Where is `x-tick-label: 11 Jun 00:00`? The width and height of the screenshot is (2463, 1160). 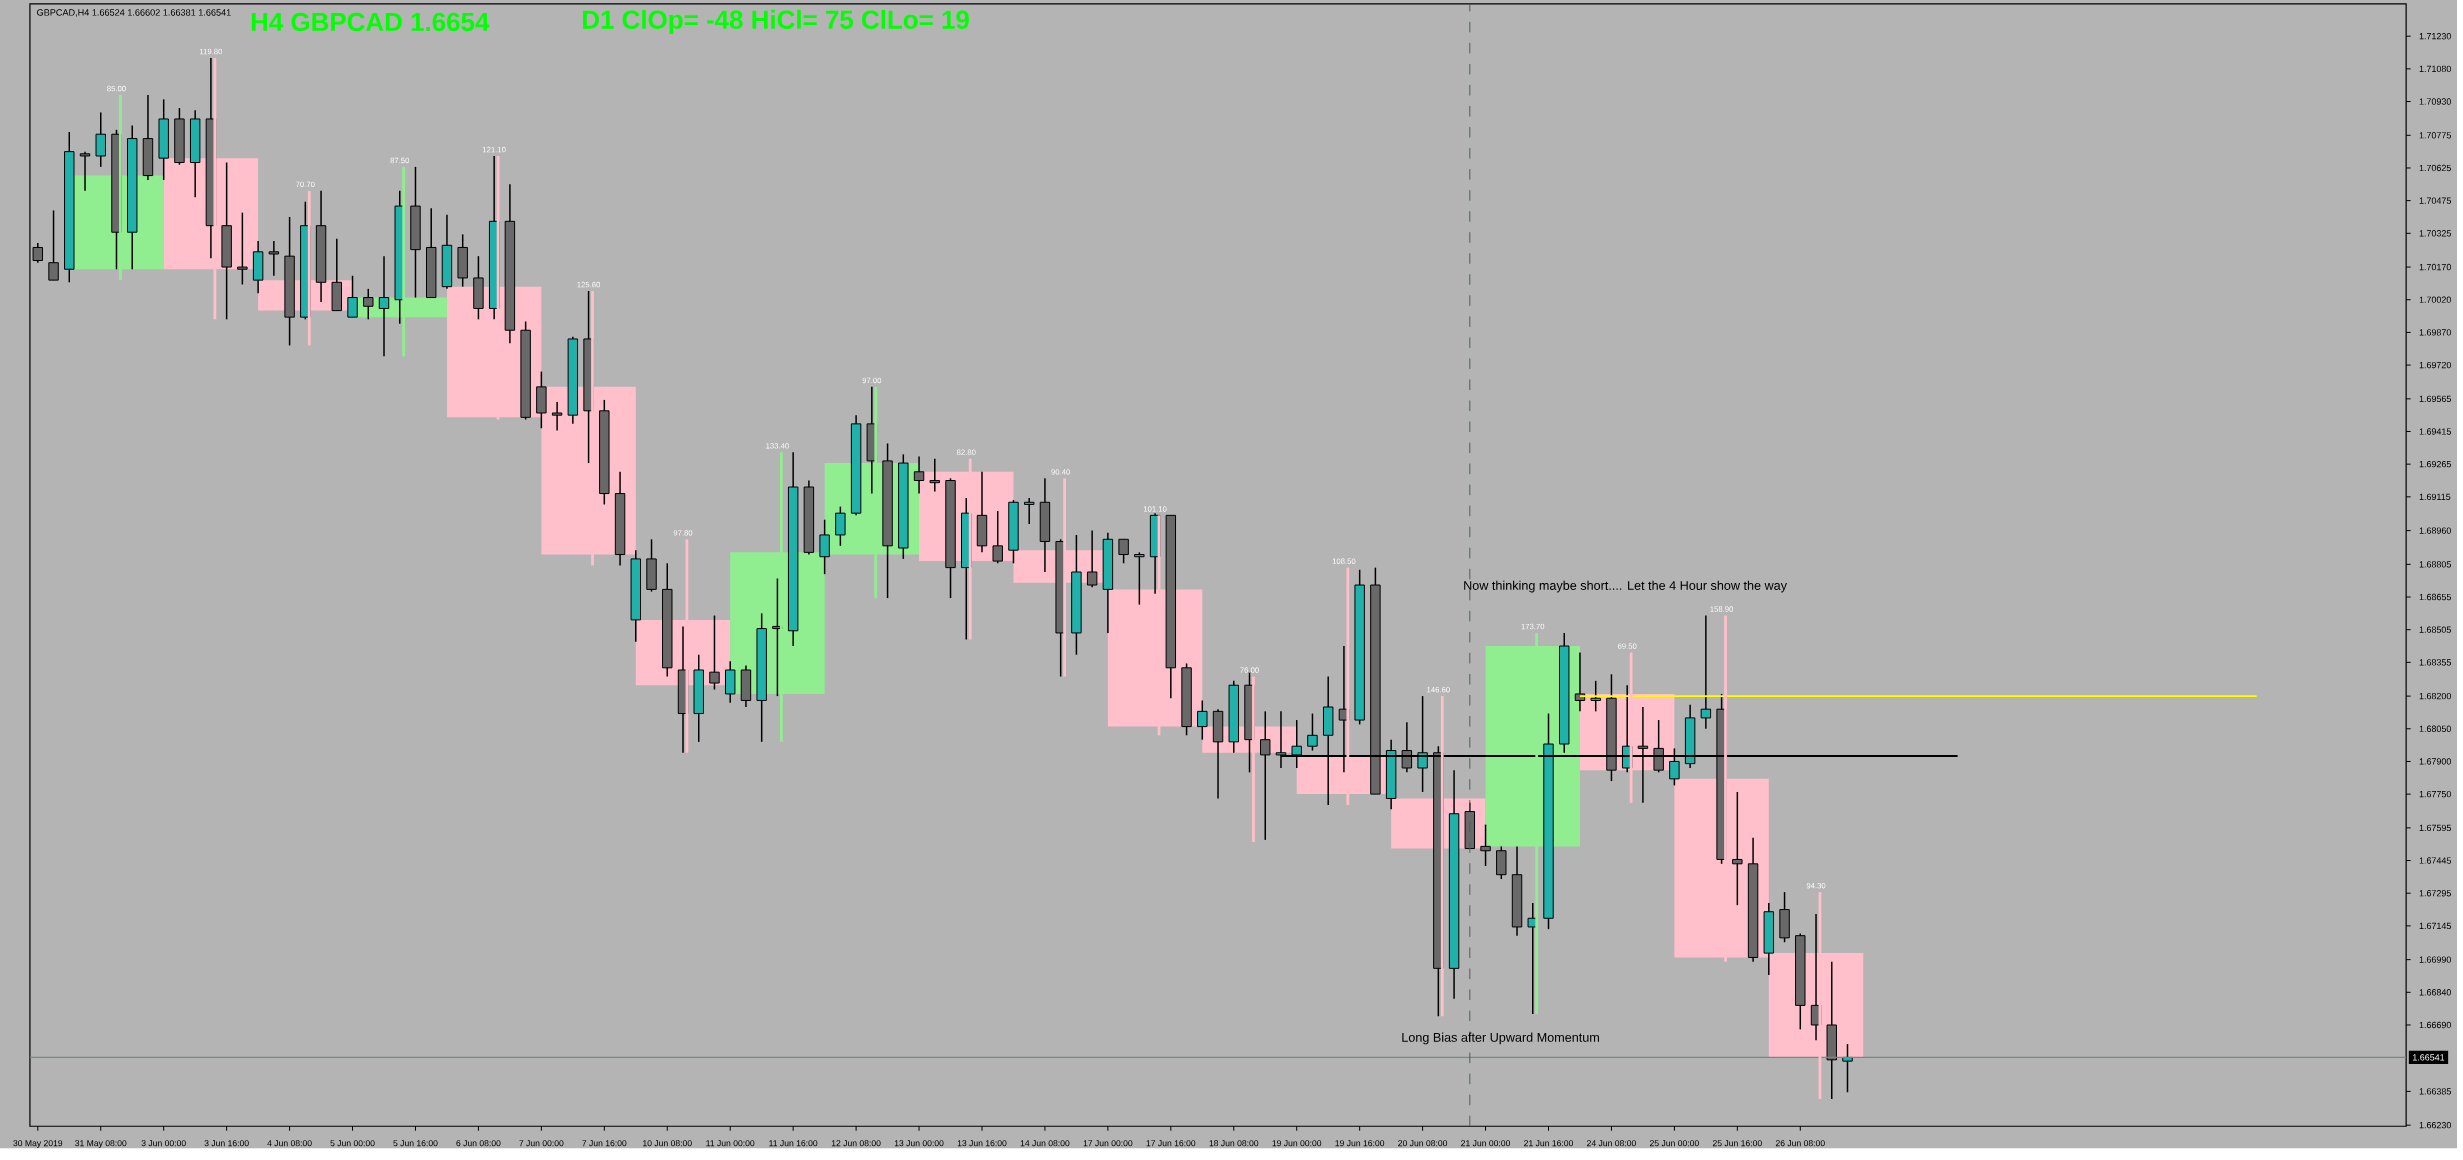
x-tick-label: 11 Jun 00:00 is located at coordinates (730, 1143).